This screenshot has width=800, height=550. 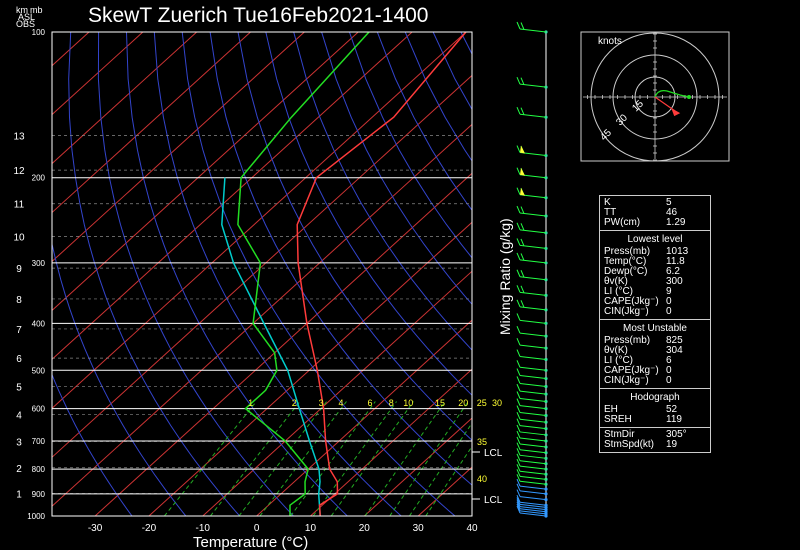 What do you see at coordinates (626, 271) in the screenshot?
I see `index-name: Dewp(°C)` at bounding box center [626, 271].